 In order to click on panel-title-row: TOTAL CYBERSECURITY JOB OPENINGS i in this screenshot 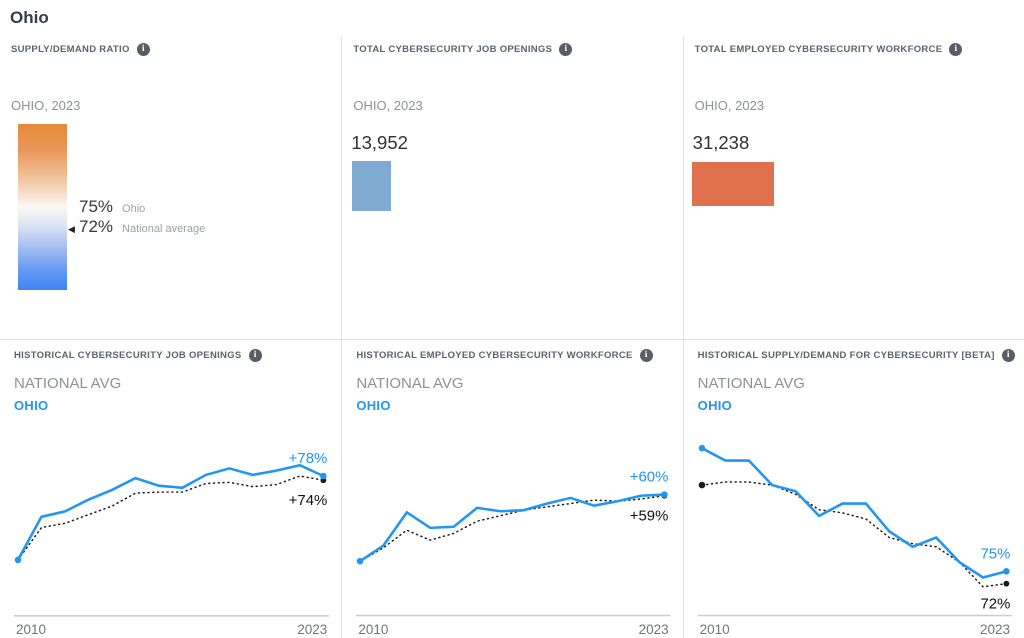, I will do `click(512, 46)`.